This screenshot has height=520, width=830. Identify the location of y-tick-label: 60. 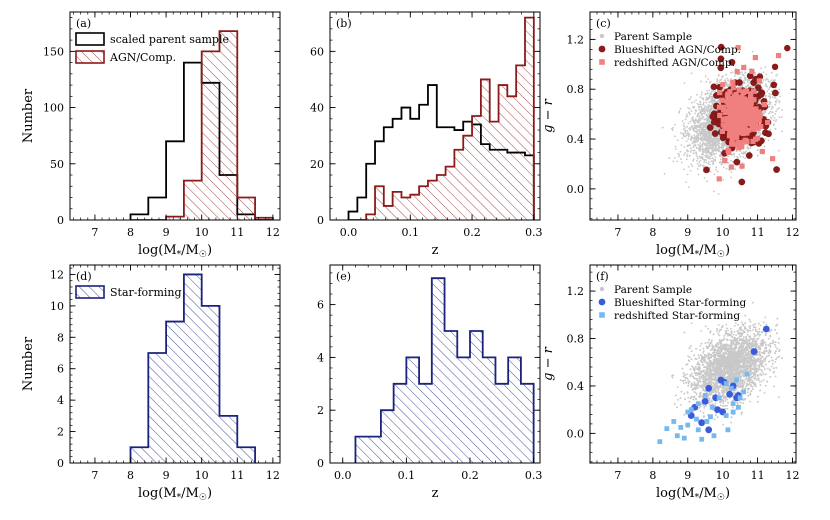
(317, 51).